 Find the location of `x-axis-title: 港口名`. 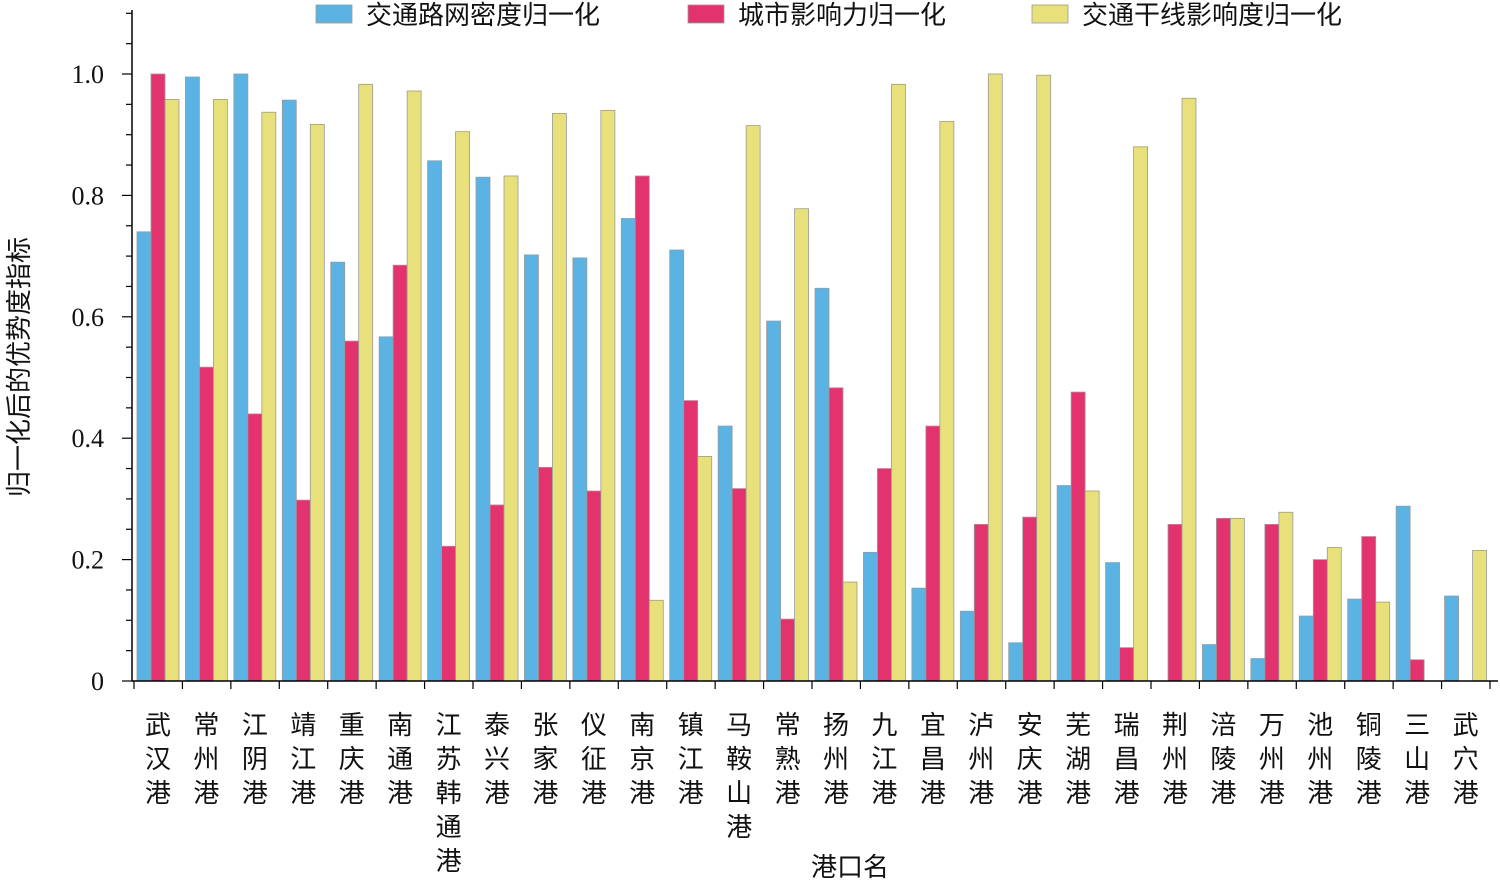

x-axis-title: 港口名 is located at coordinates (850, 868).